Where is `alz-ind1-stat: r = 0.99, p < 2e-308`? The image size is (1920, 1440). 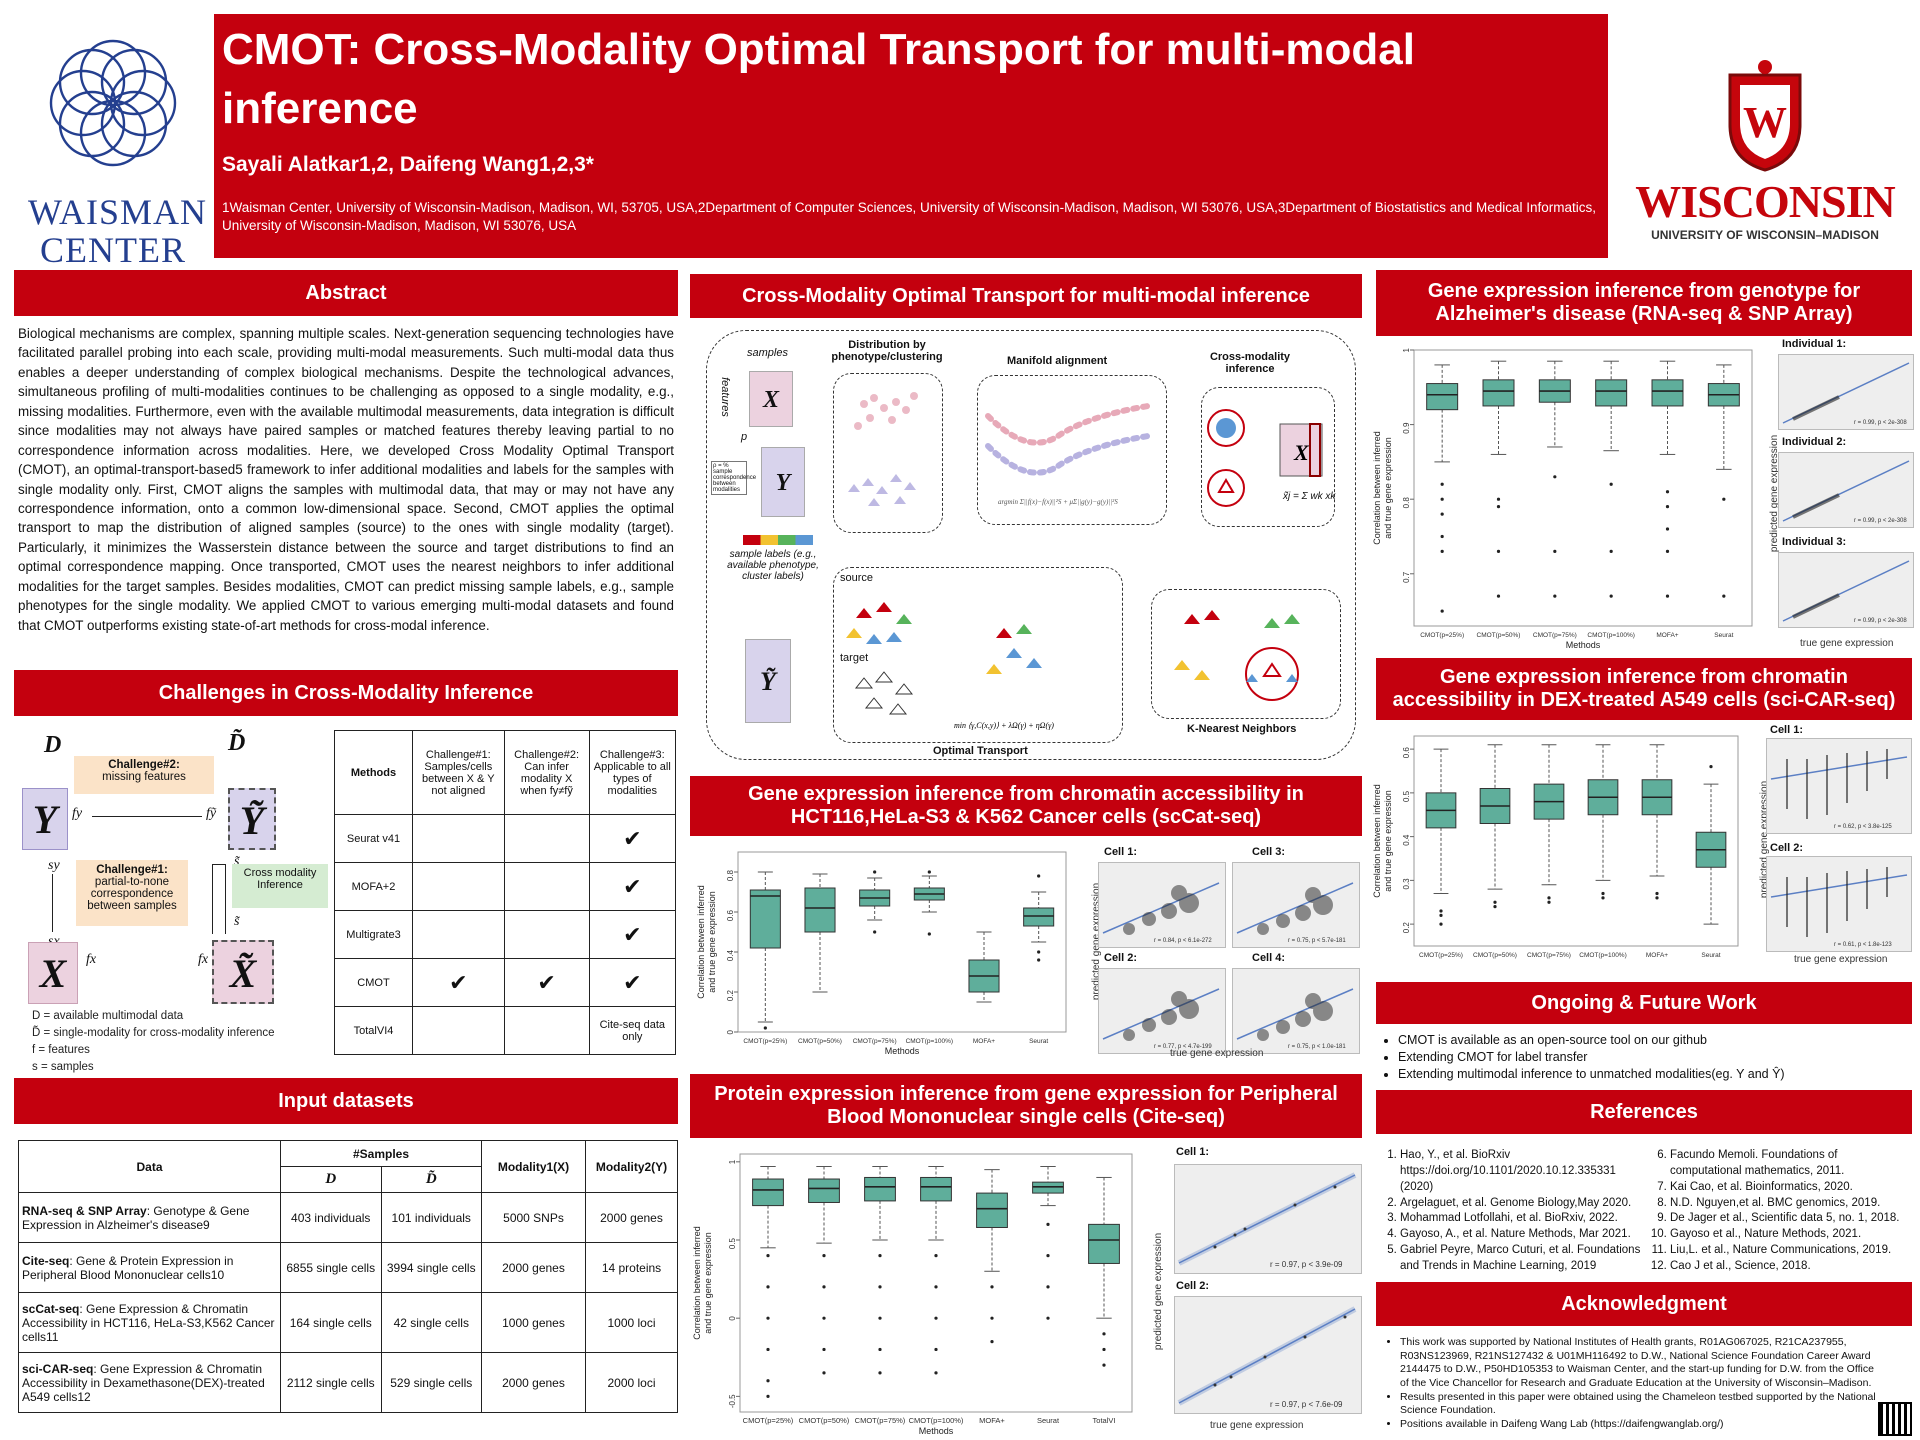 alz-ind1-stat: r = 0.99, p < 2e-308 is located at coordinates (1880, 423).